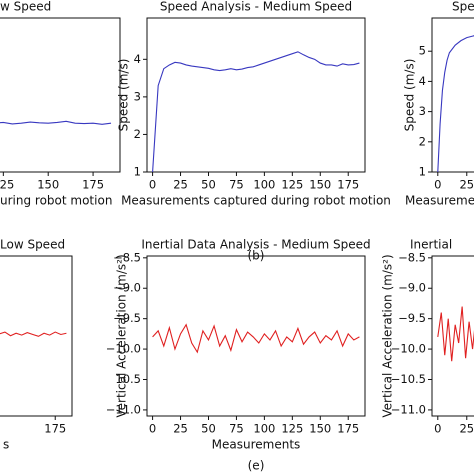 The width and height of the screenshot is (474, 474). What do you see at coordinates (255, 245) in the screenshot?
I see `chart-title: Inertial Data Analysis - Medium Speed` at bounding box center [255, 245].